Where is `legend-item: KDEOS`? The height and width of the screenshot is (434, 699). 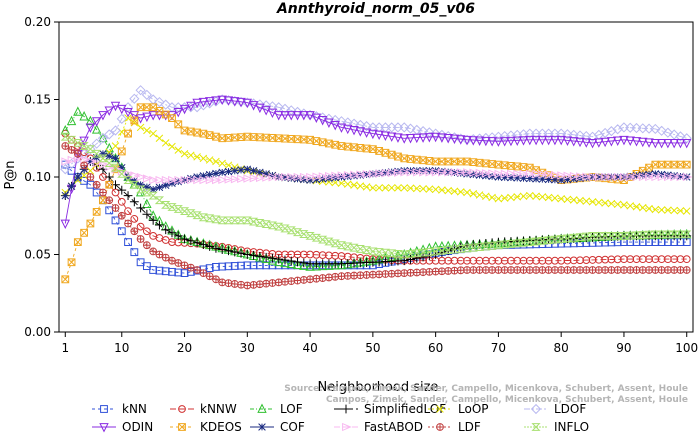 legend-item: KDEOS is located at coordinates (206, 427).